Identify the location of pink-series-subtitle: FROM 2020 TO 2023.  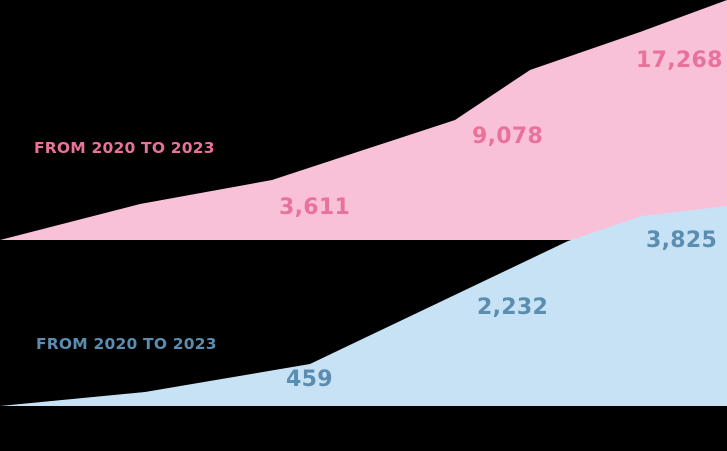
(124, 148).